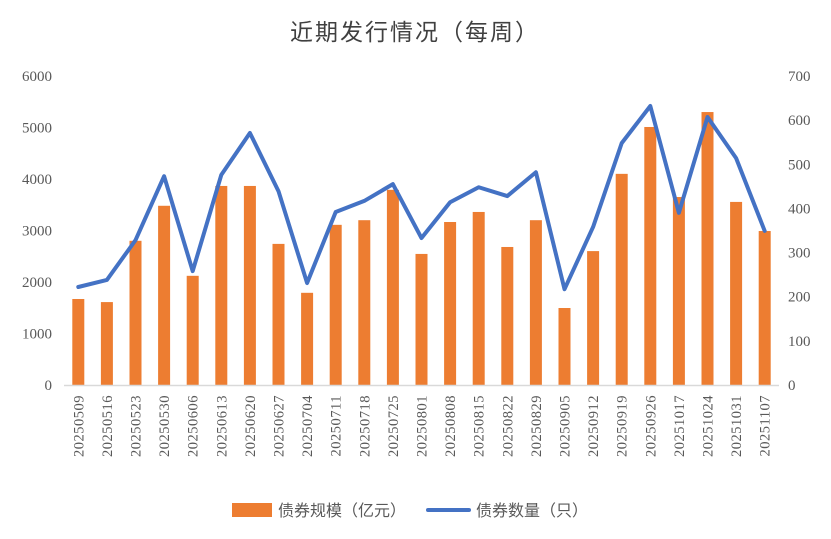 This screenshot has height=539, width=831. What do you see at coordinates (766, 425) in the screenshot?
I see `x-tick: 20251107` at bounding box center [766, 425].